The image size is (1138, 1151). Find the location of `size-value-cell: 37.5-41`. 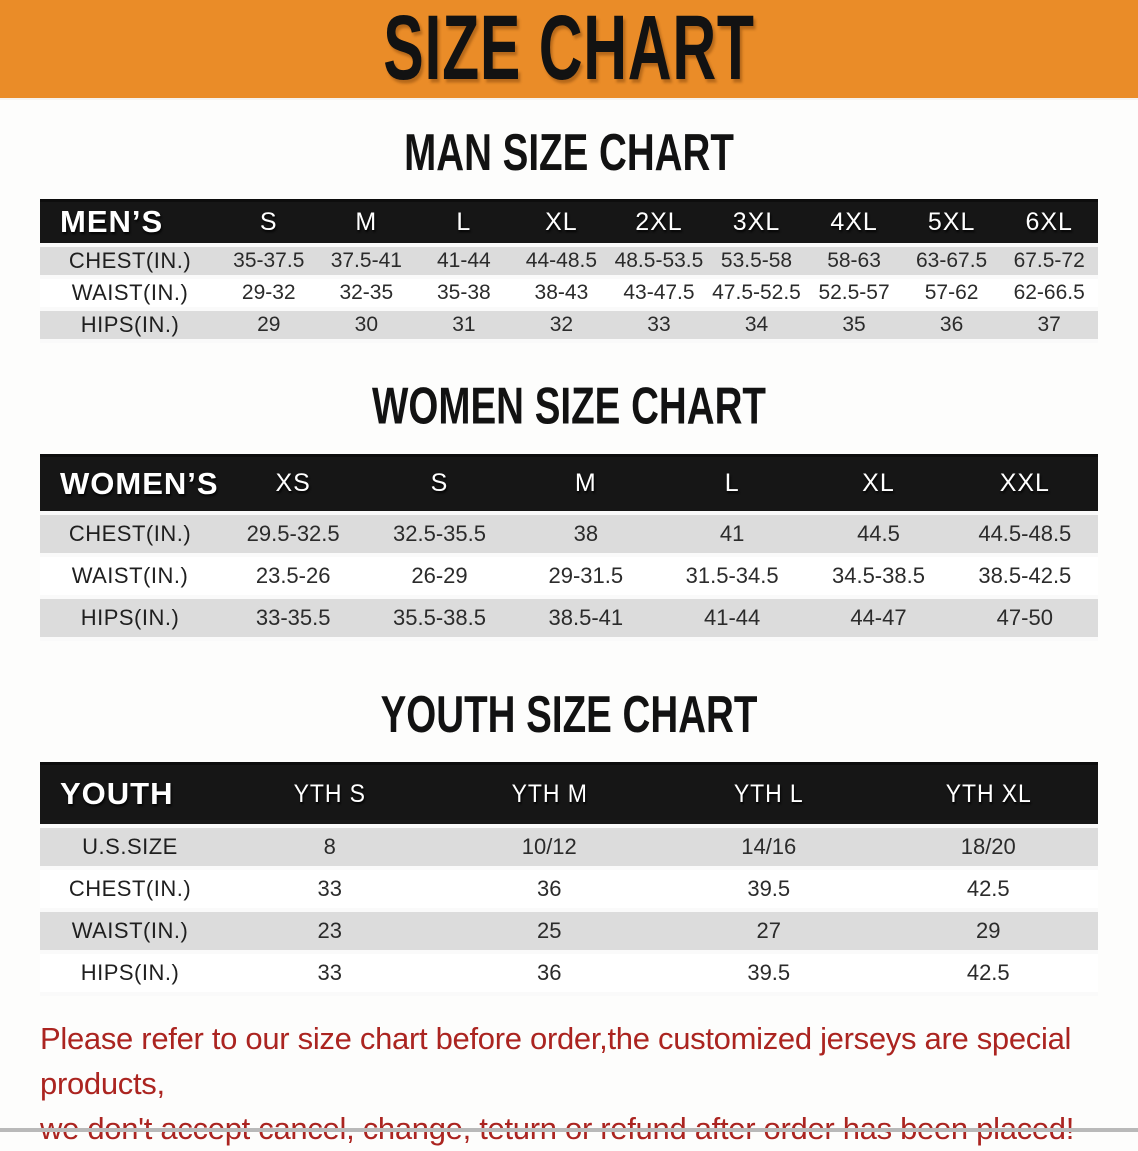

size-value-cell: 37.5-41 is located at coordinates (366, 260).